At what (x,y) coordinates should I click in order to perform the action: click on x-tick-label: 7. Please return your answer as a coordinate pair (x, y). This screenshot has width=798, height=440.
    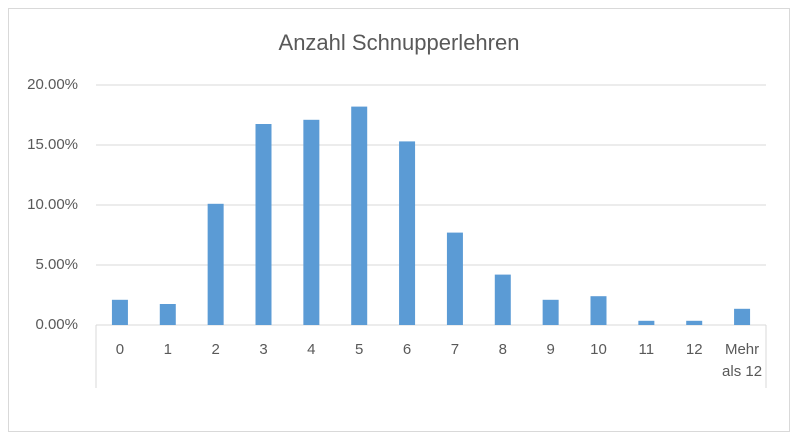
    Looking at the image, I should click on (455, 349).